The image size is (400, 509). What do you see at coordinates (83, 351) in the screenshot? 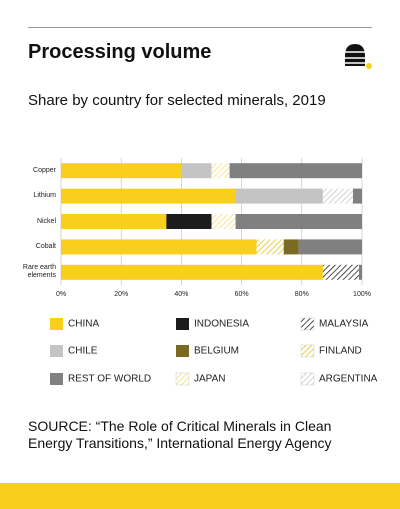
I see `legend-label: CHILE` at bounding box center [83, 351].